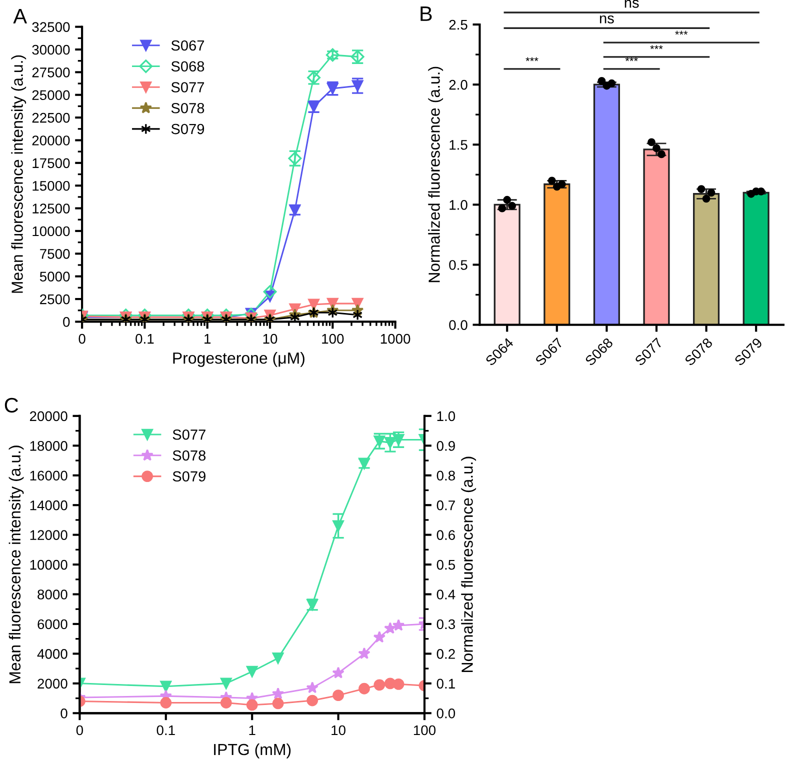 The height and width of the screenshot is (766, 789). What do you see at coordinates (445, 683) in the screenshot?
I see `y2-tick-label: 0.1` at bounding box center [445, 683].